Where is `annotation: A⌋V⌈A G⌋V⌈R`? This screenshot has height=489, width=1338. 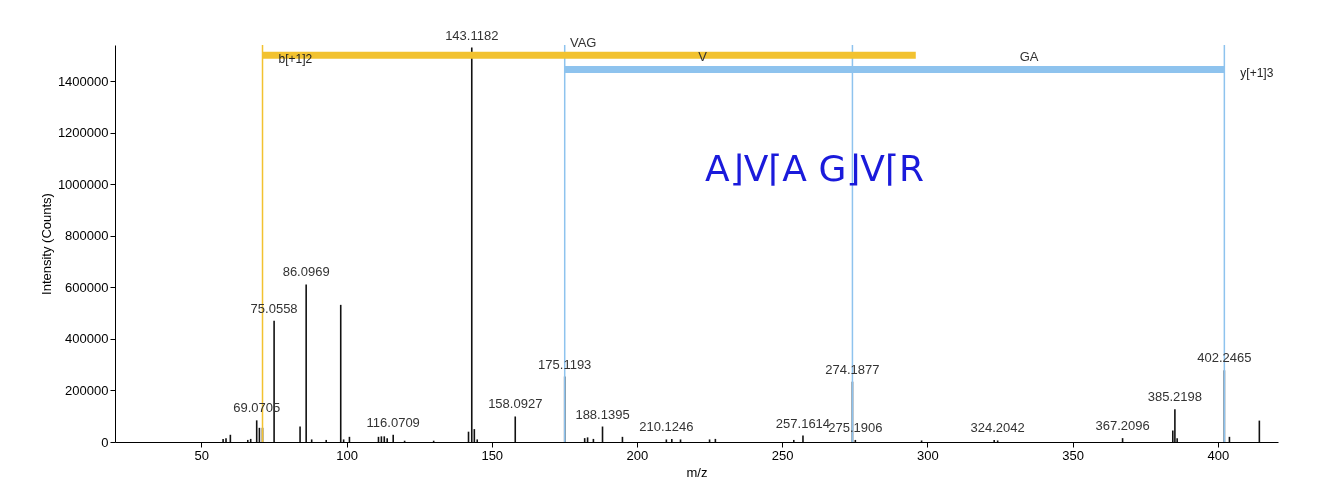 annotation: A⌋V⌈A G⌋V⌈R is located at coordinates (815, 168).